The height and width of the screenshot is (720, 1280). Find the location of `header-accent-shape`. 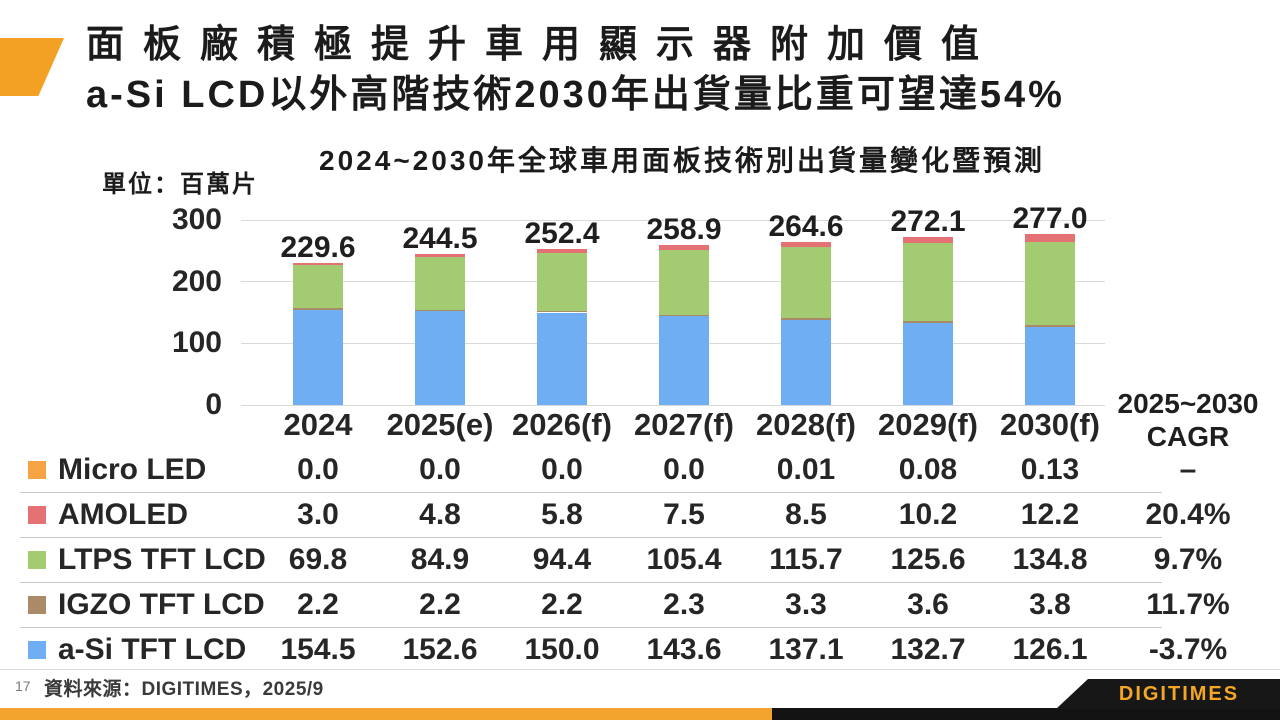

header-accent-shape is located at coordinates (32, 67).